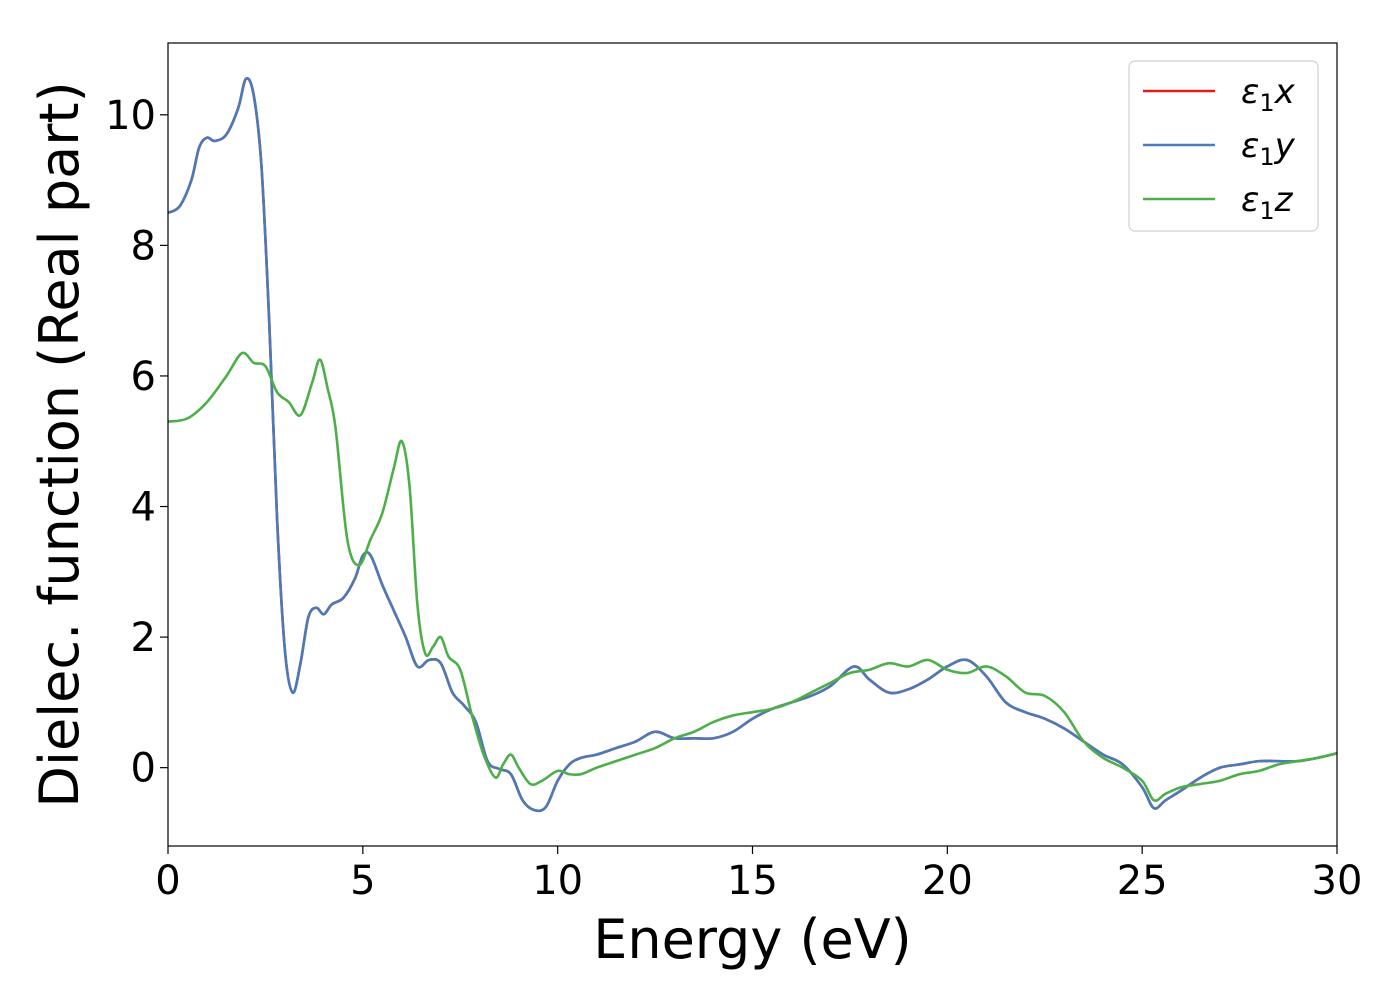 The image size is (1400, 1000). What do you see at coordinates (1223, 146) in the screenshot?
I see `legend-box` at bounding box center [1223, 146].